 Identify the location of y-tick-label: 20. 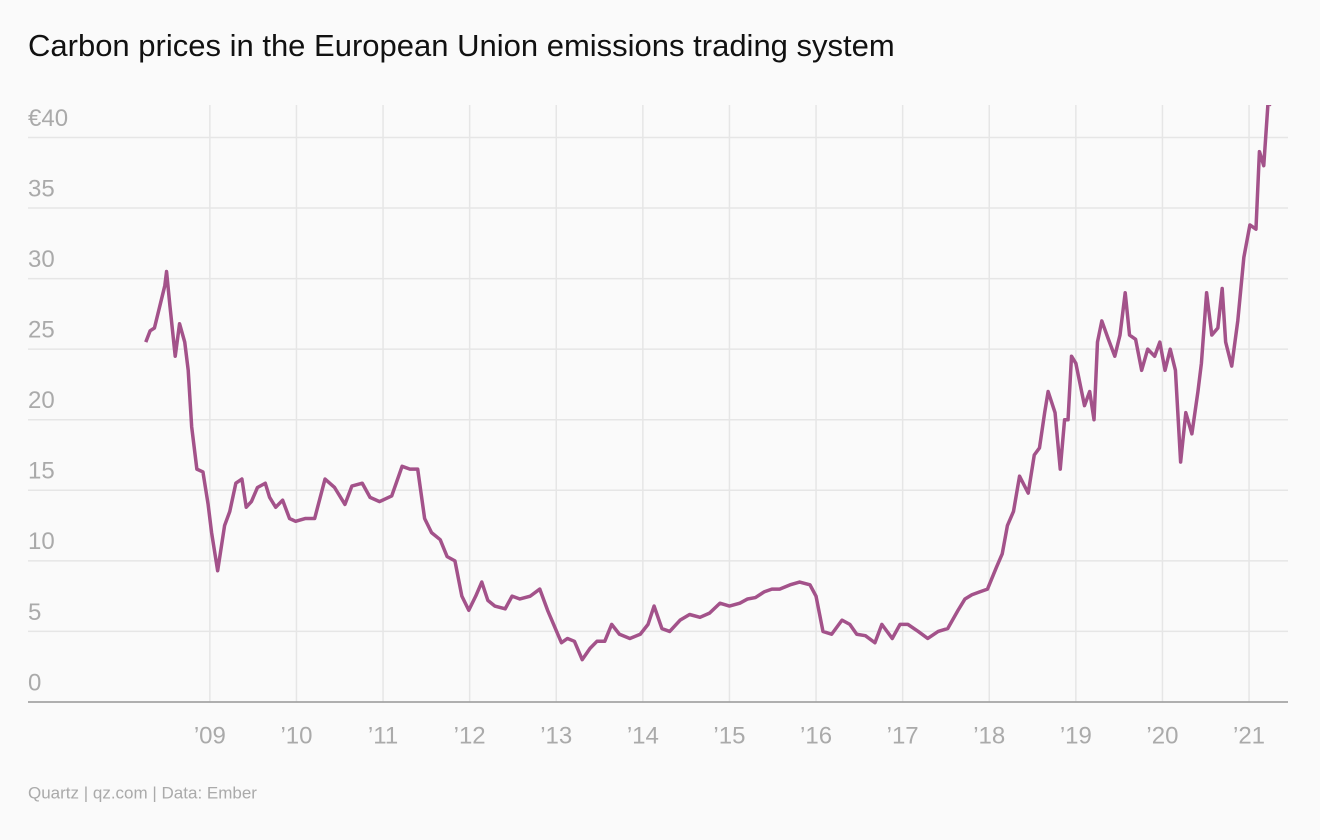
(41, 400).